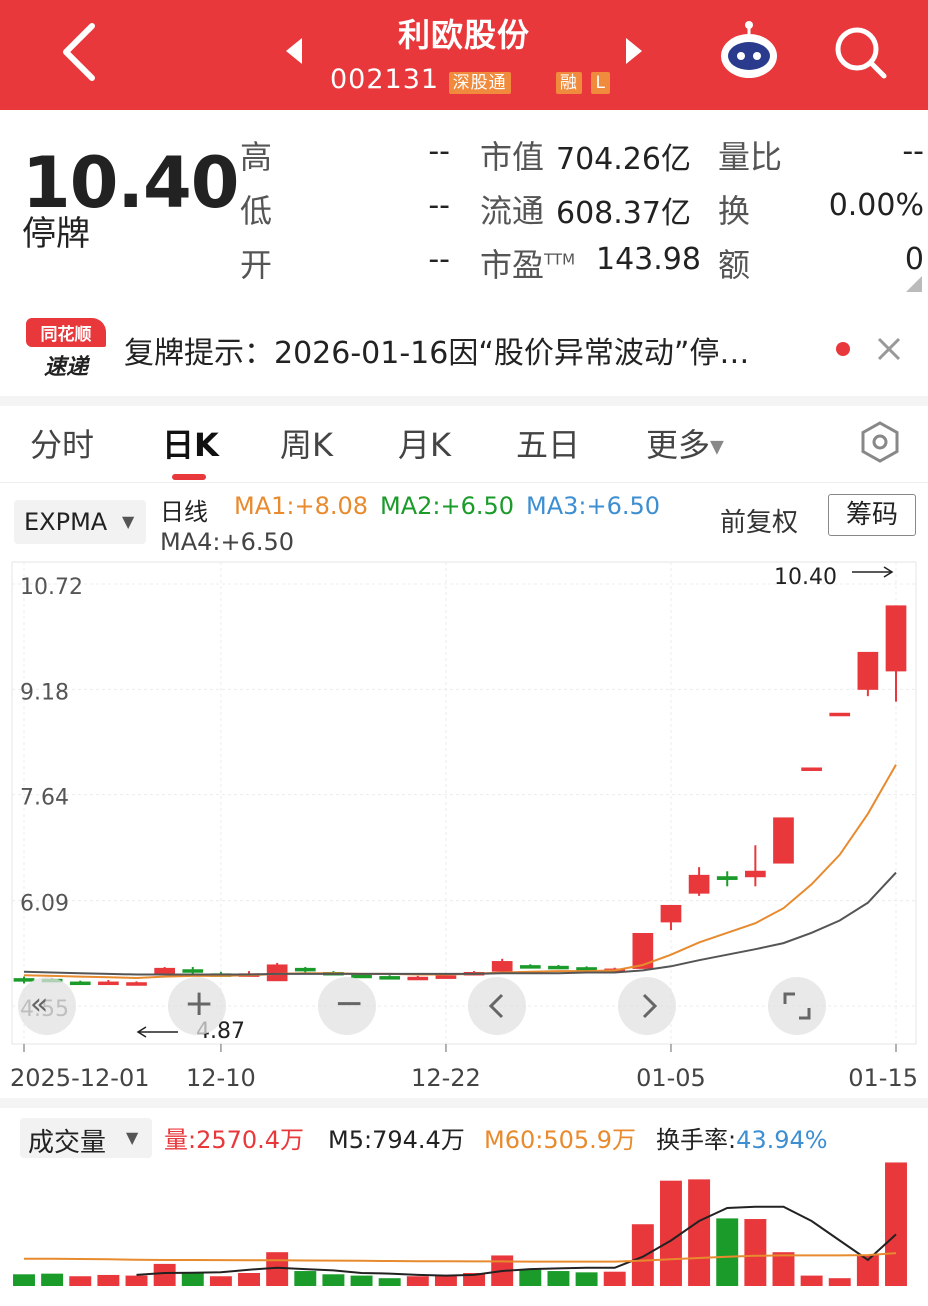 Image resolution: width=928 pixels, height=1306 pixels. What do you see at coordinates (560, 1140) in the screenshot?
I see `m60-label: M60:505.9万` at bounding box center [560, 1140].